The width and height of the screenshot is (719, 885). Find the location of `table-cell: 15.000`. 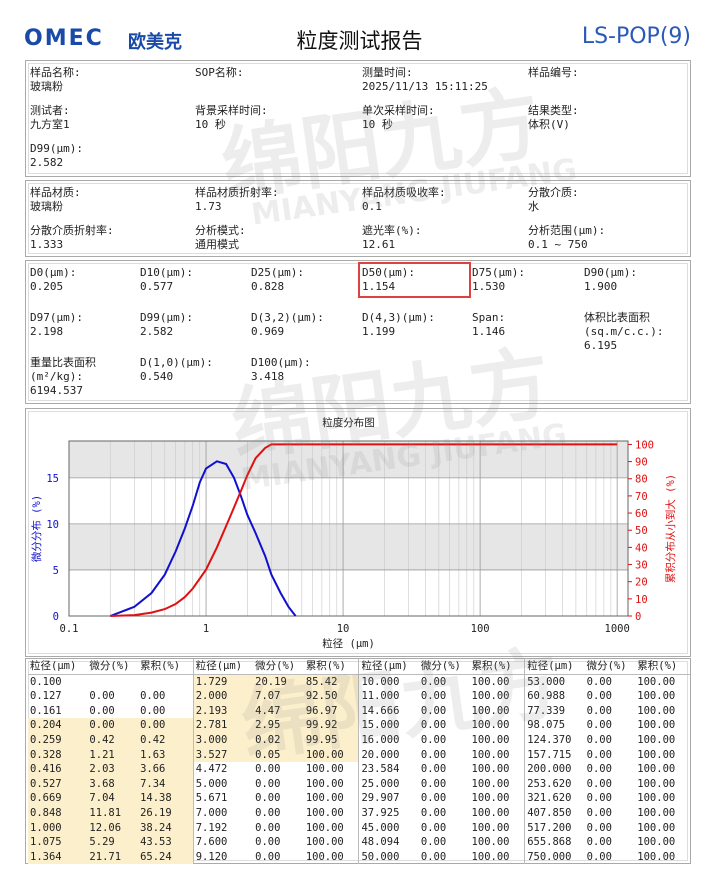

table-cell: 15.000 is located at coordinates (388, 725).